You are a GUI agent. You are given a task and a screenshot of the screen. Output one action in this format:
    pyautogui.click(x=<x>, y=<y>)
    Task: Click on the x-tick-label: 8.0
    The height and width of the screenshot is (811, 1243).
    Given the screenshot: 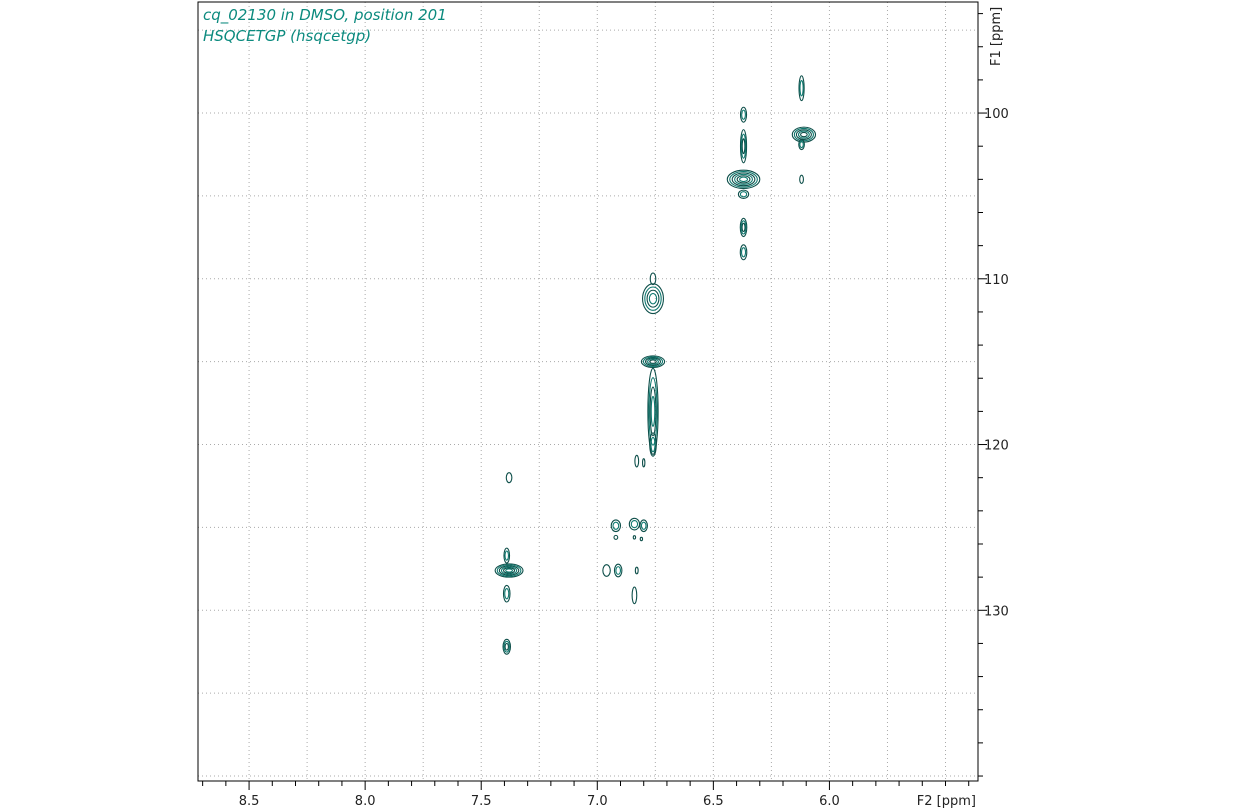 What is the action you would take?
    pyautogui.click(x=365, y=801)
    